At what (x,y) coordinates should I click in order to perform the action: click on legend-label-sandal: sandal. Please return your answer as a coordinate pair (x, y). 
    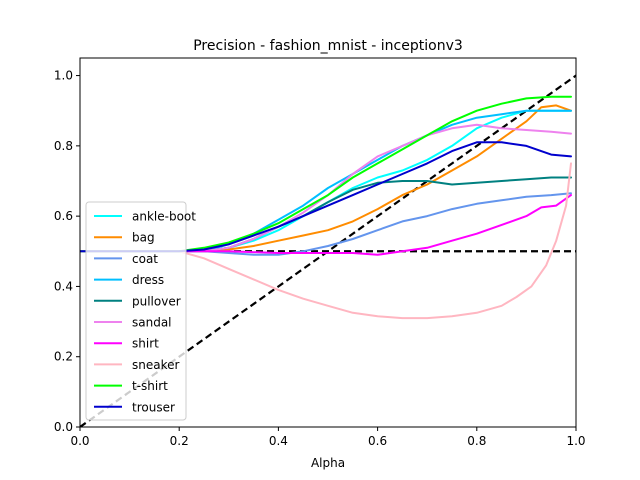
    Looking at the image, I should click on (152, 323).